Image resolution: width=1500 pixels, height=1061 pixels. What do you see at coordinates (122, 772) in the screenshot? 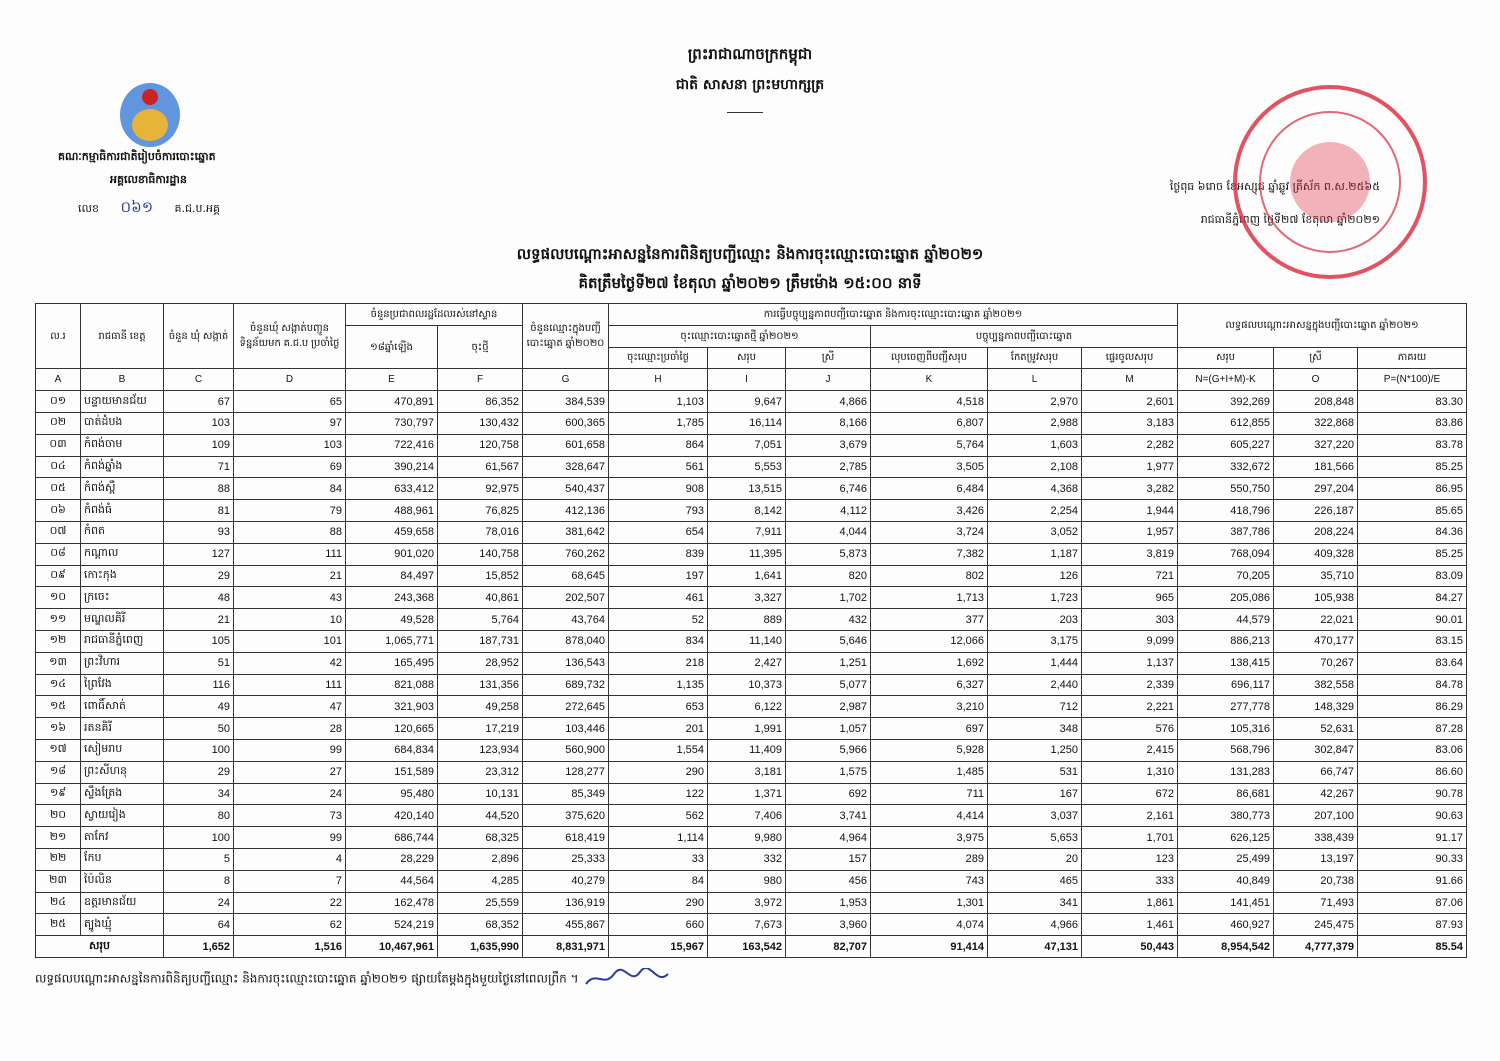
I see `province-name: ព្រះសីហនុ` at bounding box center [122, 772].